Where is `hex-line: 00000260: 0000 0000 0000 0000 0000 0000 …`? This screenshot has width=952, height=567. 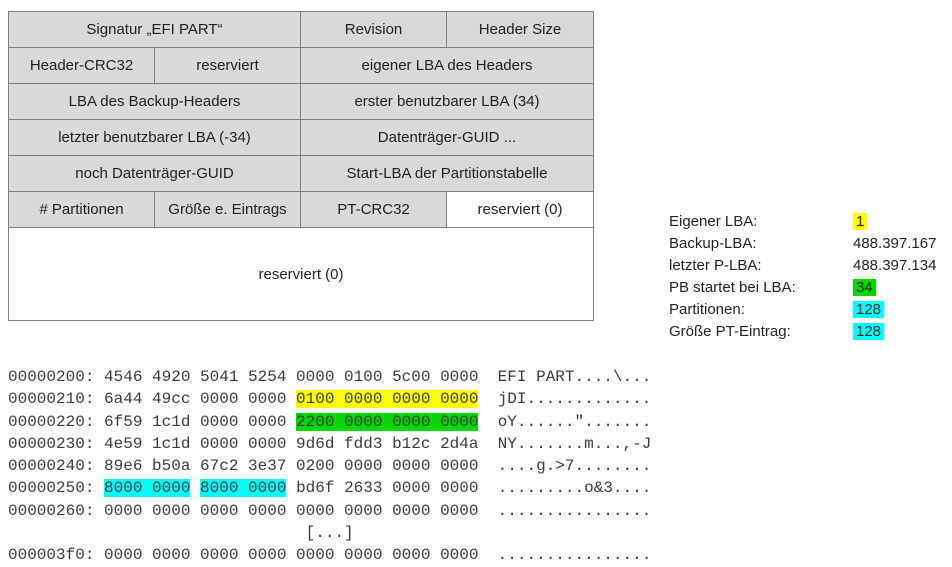
hex-line: 00000260: 0000 0000 0000 0000 0000 0000 … is located at coordinates (329, 511).